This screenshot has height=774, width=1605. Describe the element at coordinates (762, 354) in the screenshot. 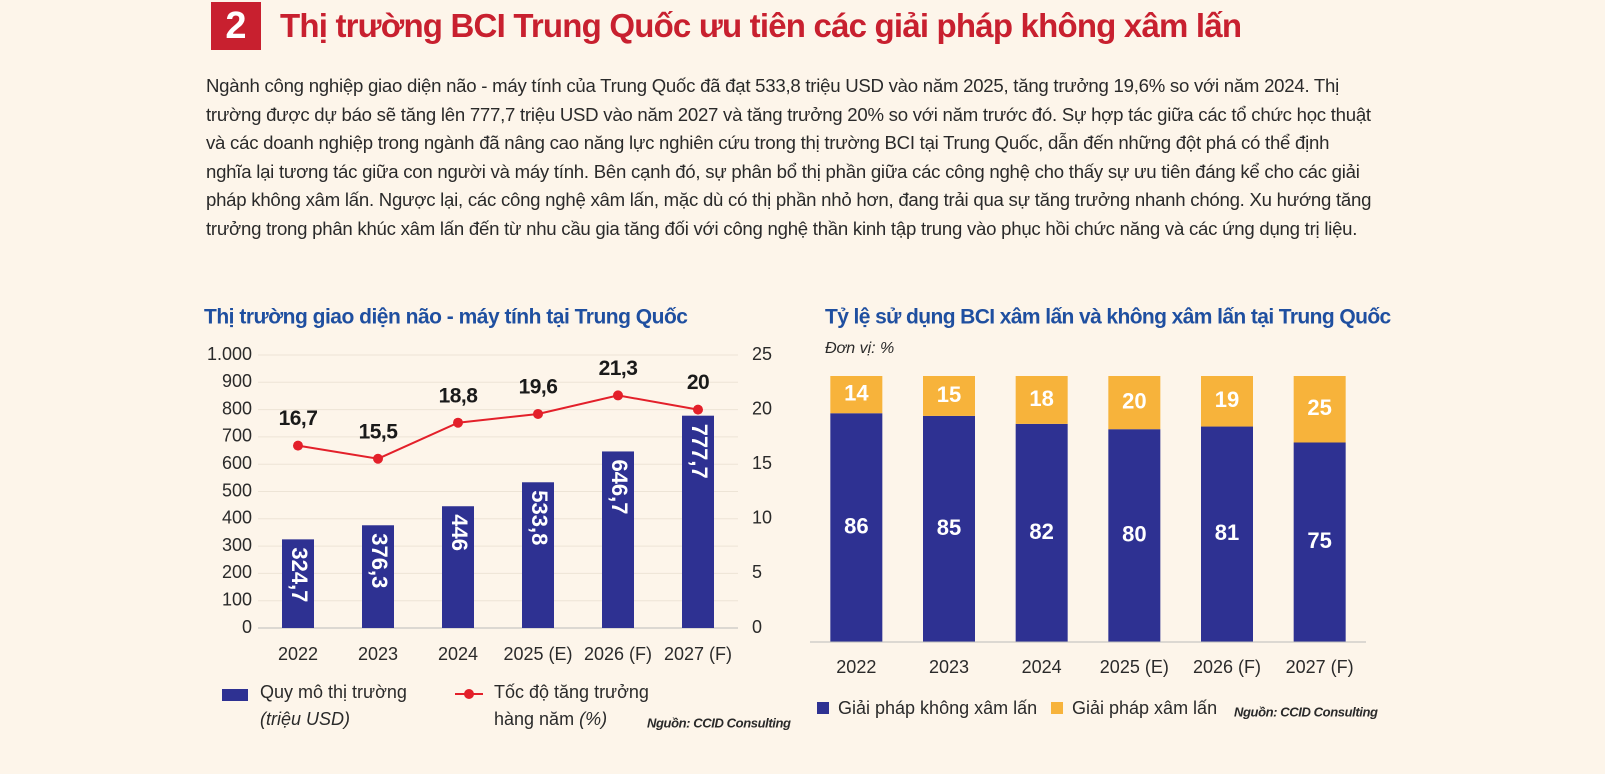

I see `y2-tick-label: 25` at that location.